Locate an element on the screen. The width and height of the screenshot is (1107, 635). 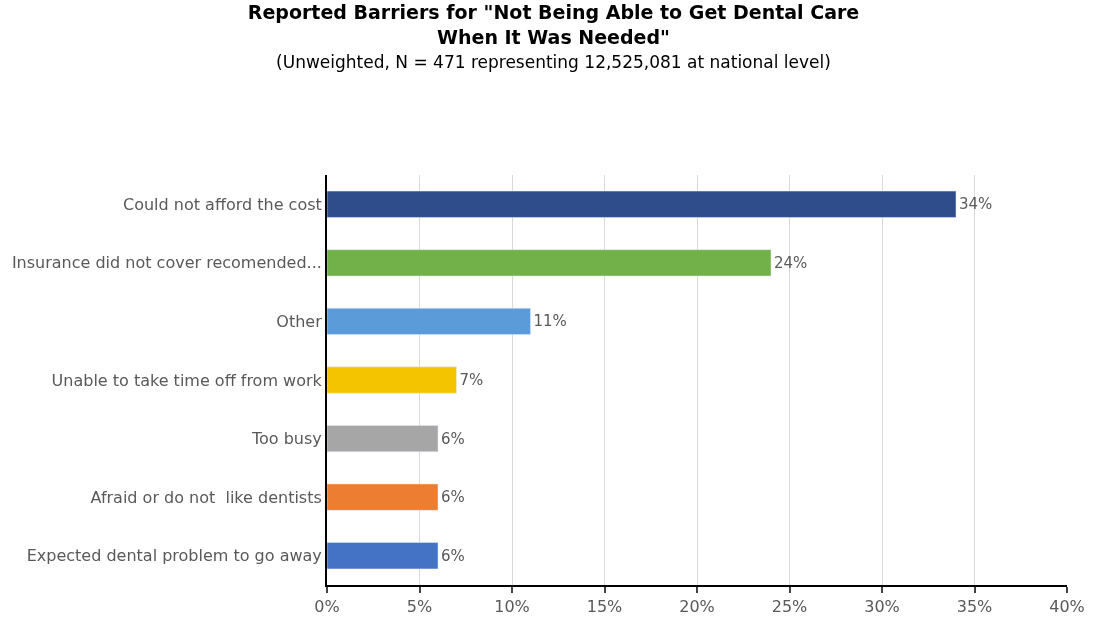
y-tick-label: Other is located at coordinates (299, 322).